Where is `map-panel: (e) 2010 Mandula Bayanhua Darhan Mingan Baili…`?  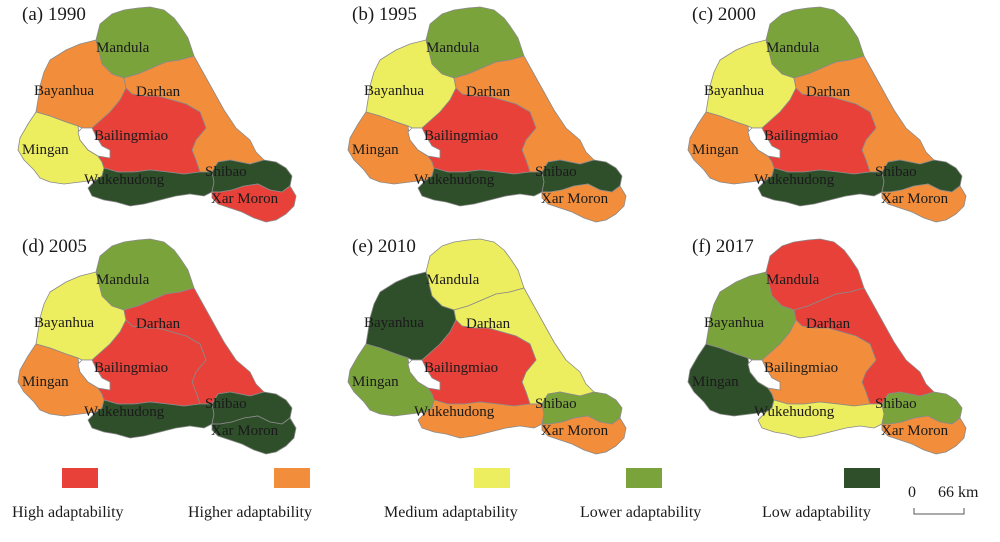
map-panel: (e) 2010 Mandula Bayanhua Darhan Mingan Baili… is located at coordinates (495, 347).